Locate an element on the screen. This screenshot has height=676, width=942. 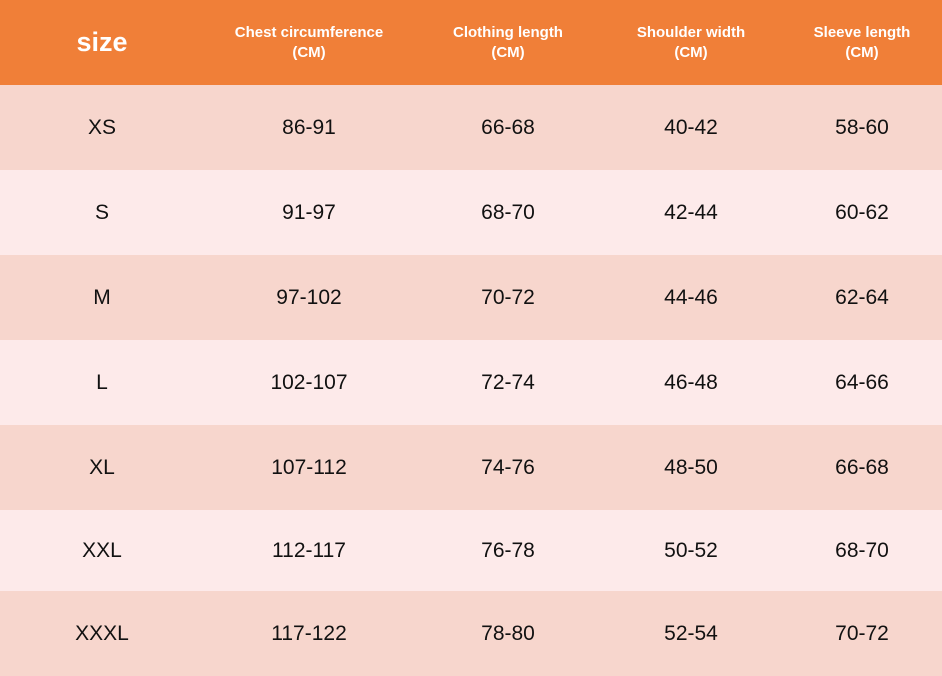
header-chest-circumference: Chest circumference (CM) is located at coordinates (309, 42).